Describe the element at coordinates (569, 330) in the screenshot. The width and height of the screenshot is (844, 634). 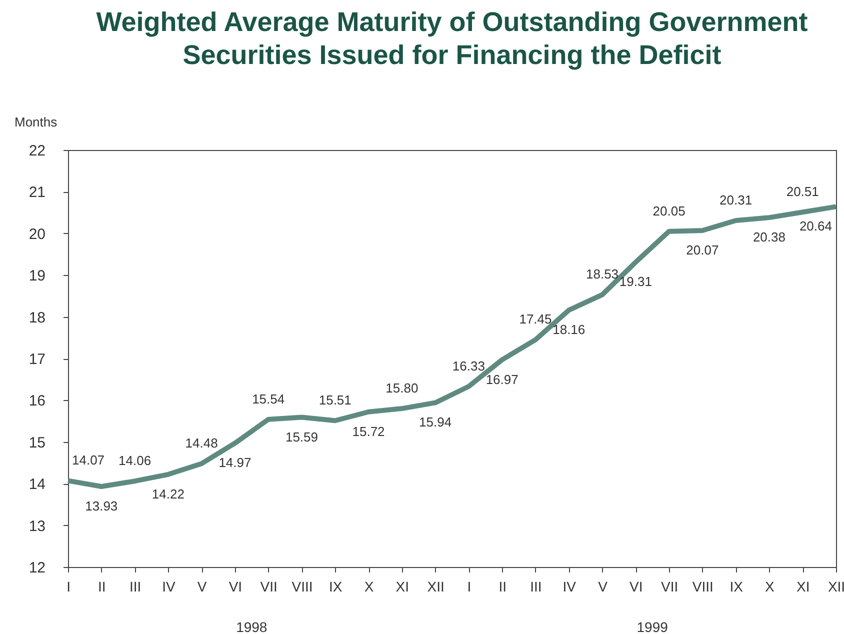
I see `data-label: 18.16` at that location.